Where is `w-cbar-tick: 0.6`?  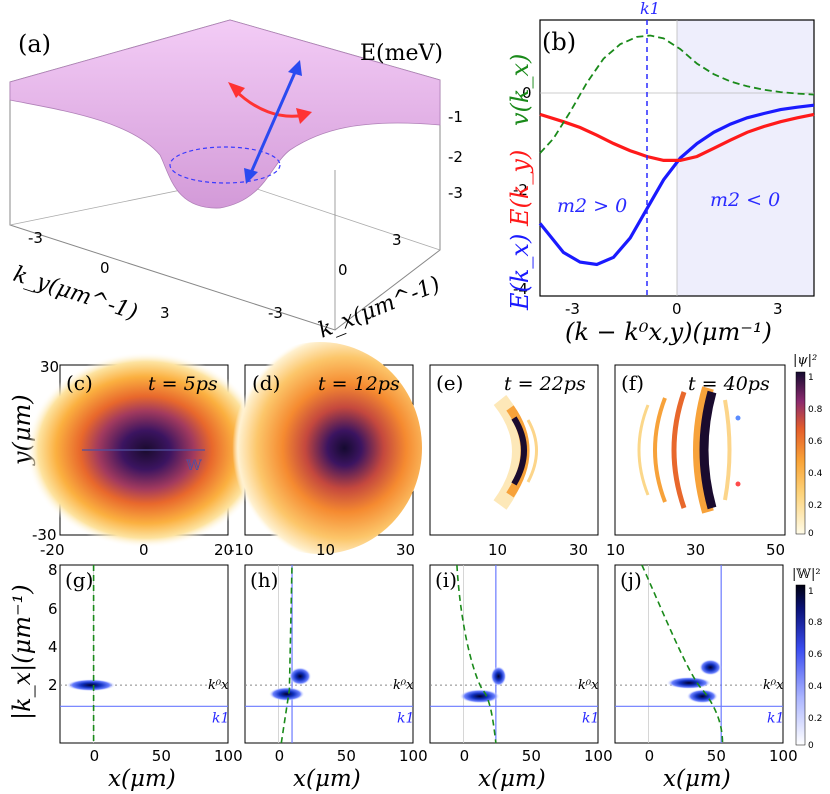
w-cbar-tick: 0.6 is located at coordinates (815, 655).